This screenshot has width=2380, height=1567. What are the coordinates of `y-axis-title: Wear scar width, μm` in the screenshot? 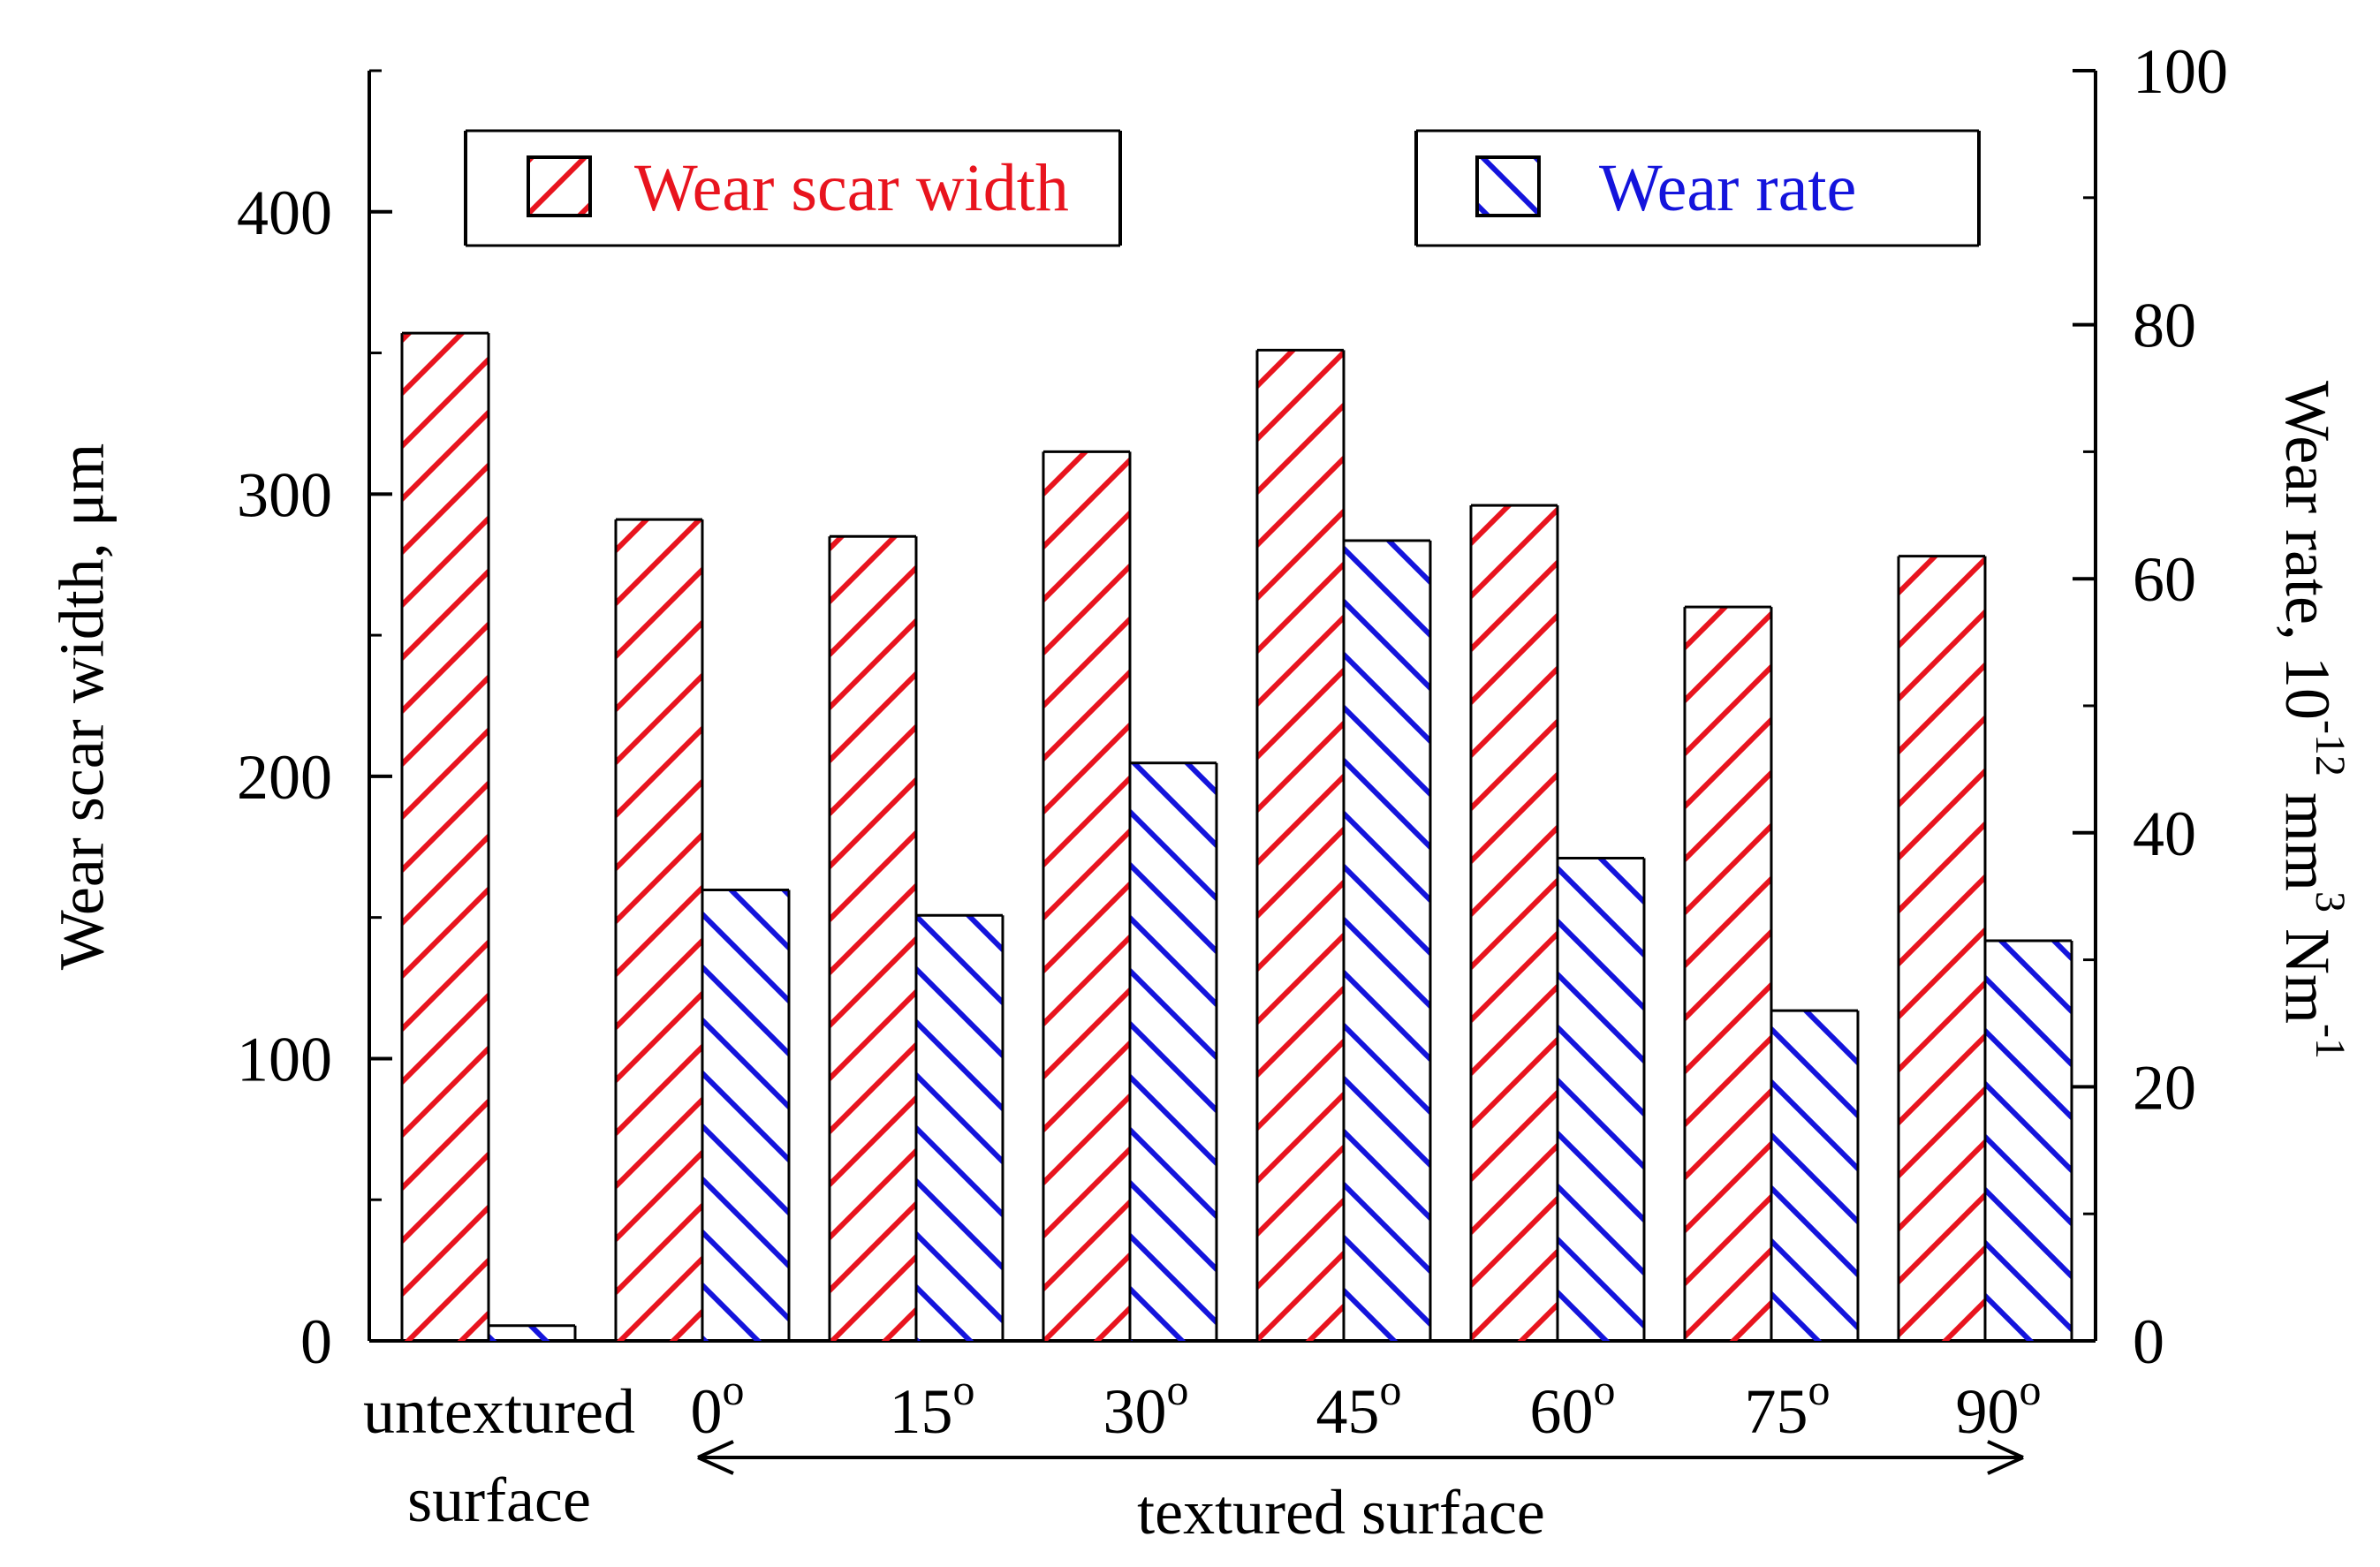 It's located at (82, 707).